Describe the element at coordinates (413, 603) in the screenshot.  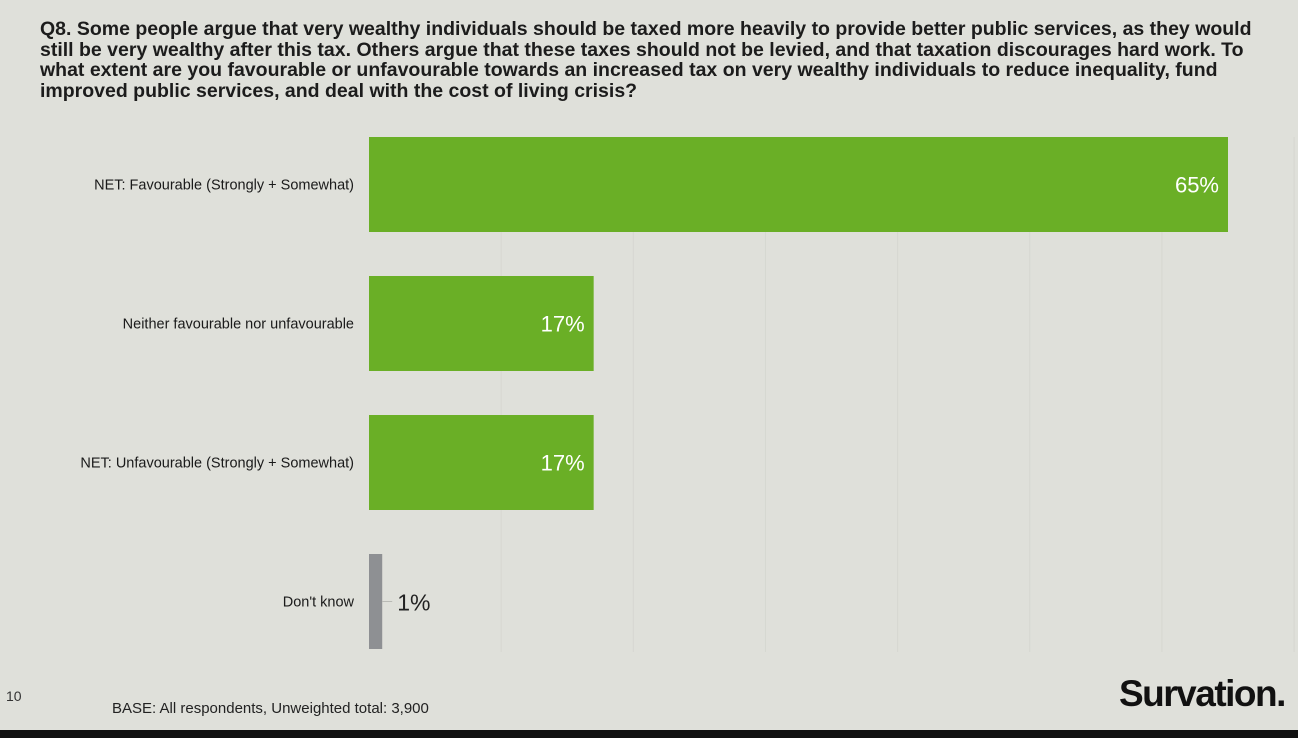
I see `data-label: 1%` at that location.